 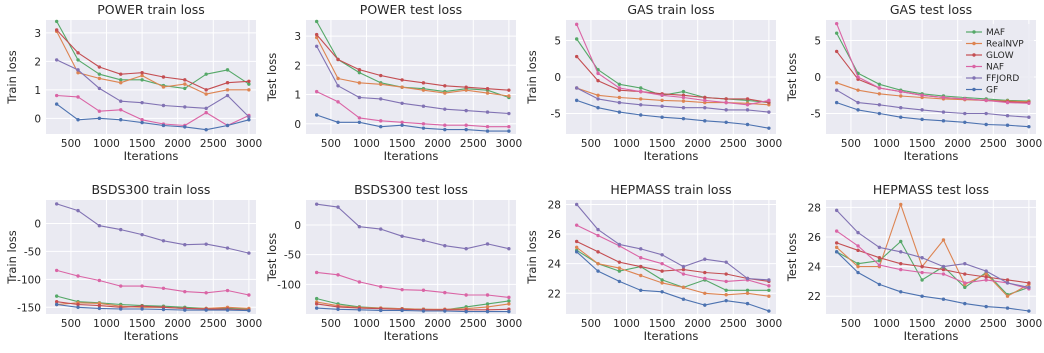 What do you see at coordinates (931, 9) in the screenshot?
I see `chart-title: GAS test loss` at bounding box center [931, 9].